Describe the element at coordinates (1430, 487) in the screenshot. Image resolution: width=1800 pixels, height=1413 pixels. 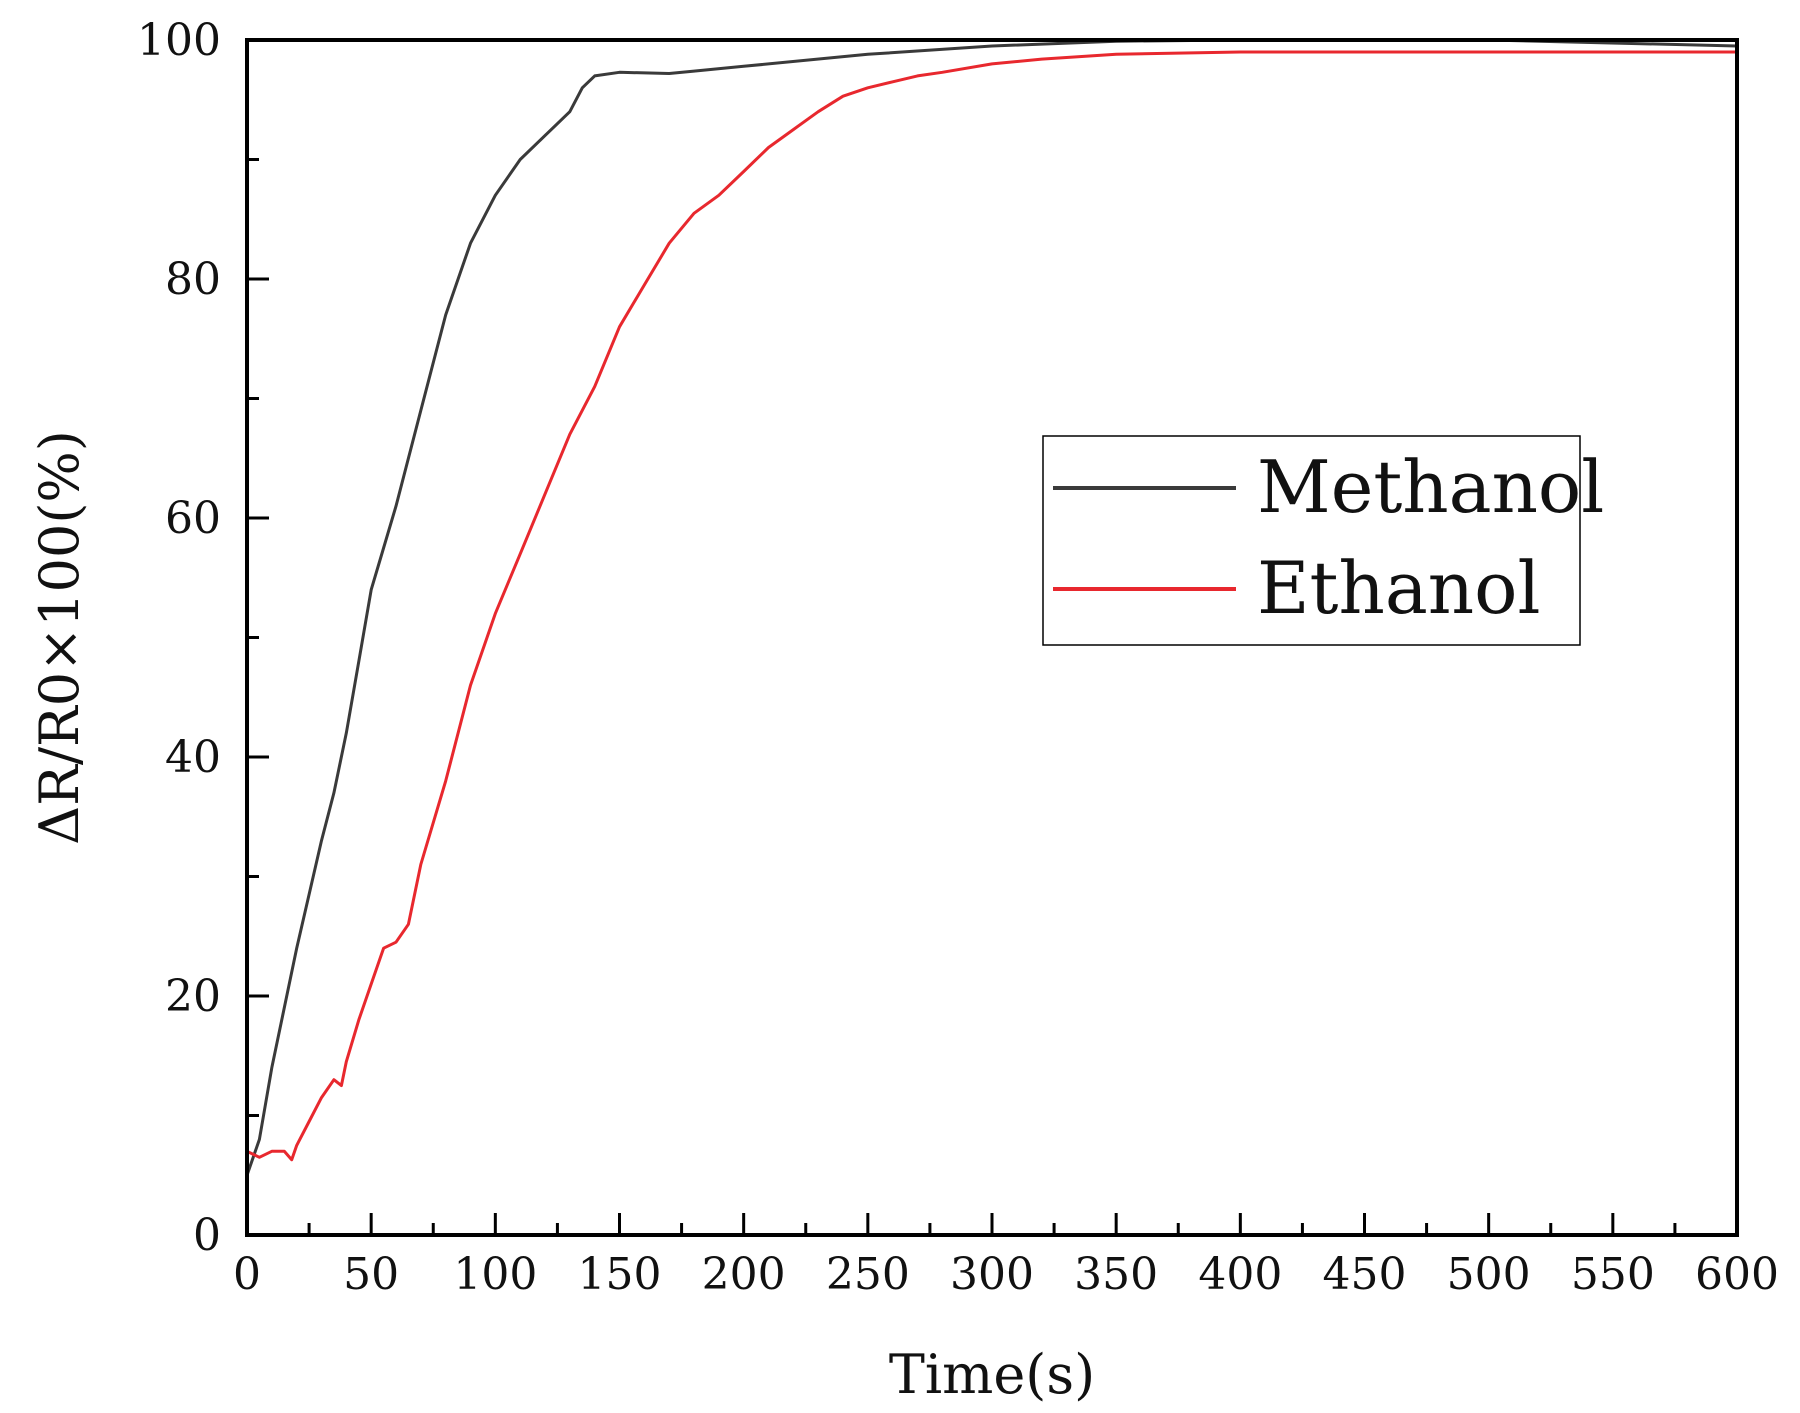
I see `legend-label-methanol: Methanol` at that location.